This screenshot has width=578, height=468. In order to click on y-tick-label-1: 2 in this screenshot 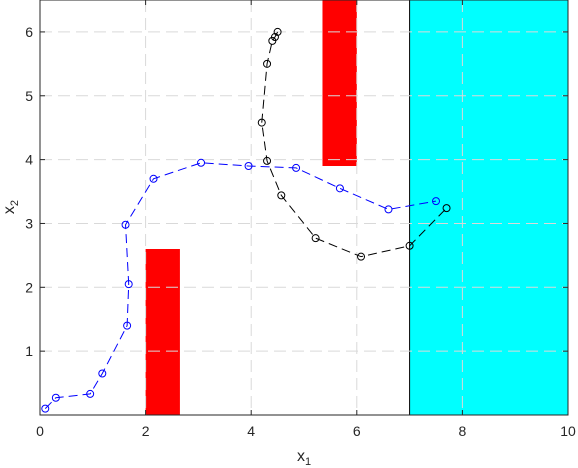, I will do `click(29, 287)`.